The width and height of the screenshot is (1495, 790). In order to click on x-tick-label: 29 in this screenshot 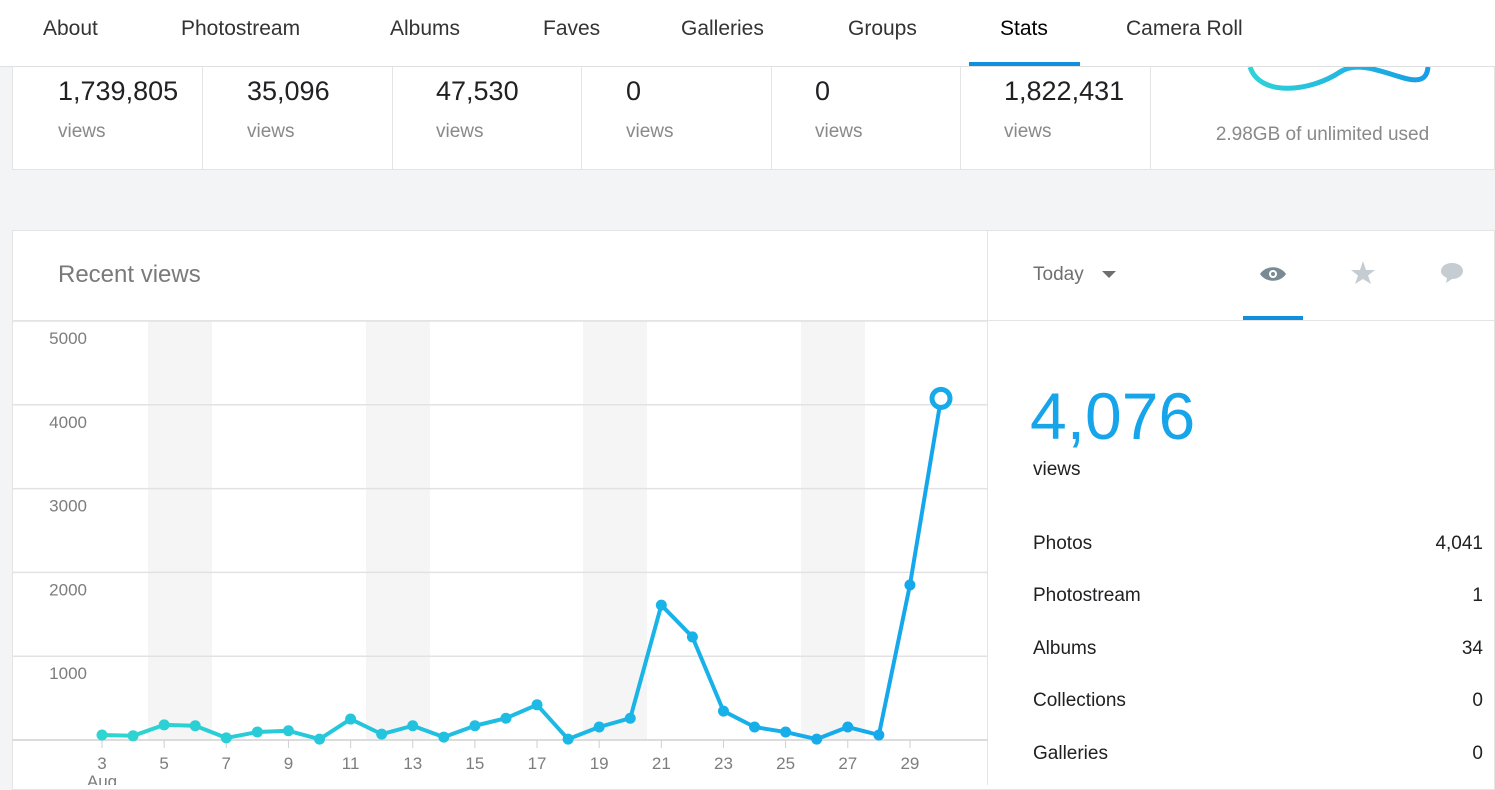, I will do `click(909, 763)`.